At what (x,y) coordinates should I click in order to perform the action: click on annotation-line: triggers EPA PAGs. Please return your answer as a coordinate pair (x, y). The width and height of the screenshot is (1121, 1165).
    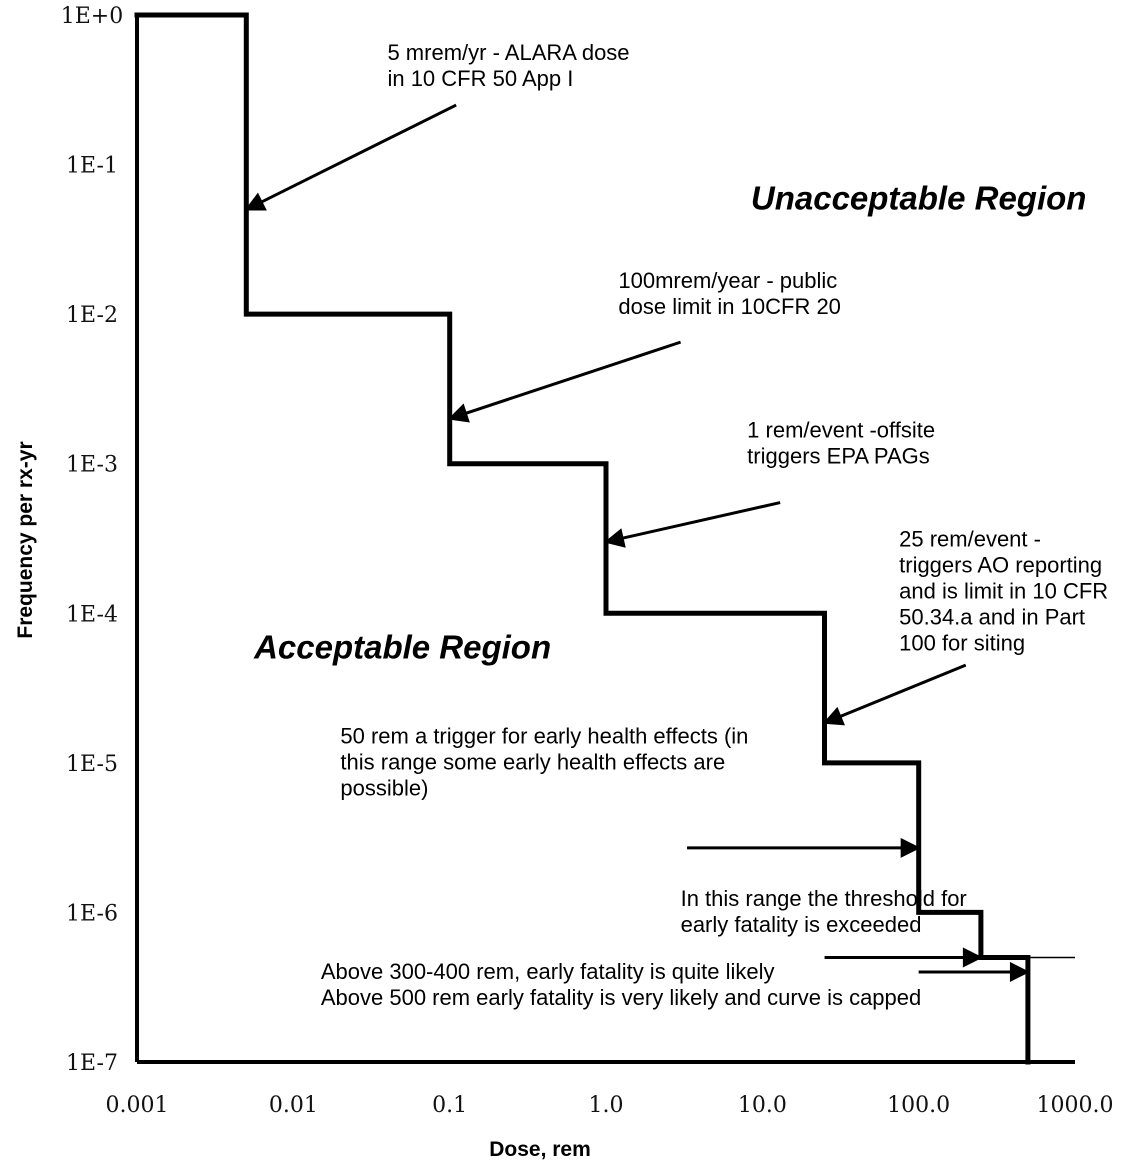
    Looking at the image, I should click on (838, 455).